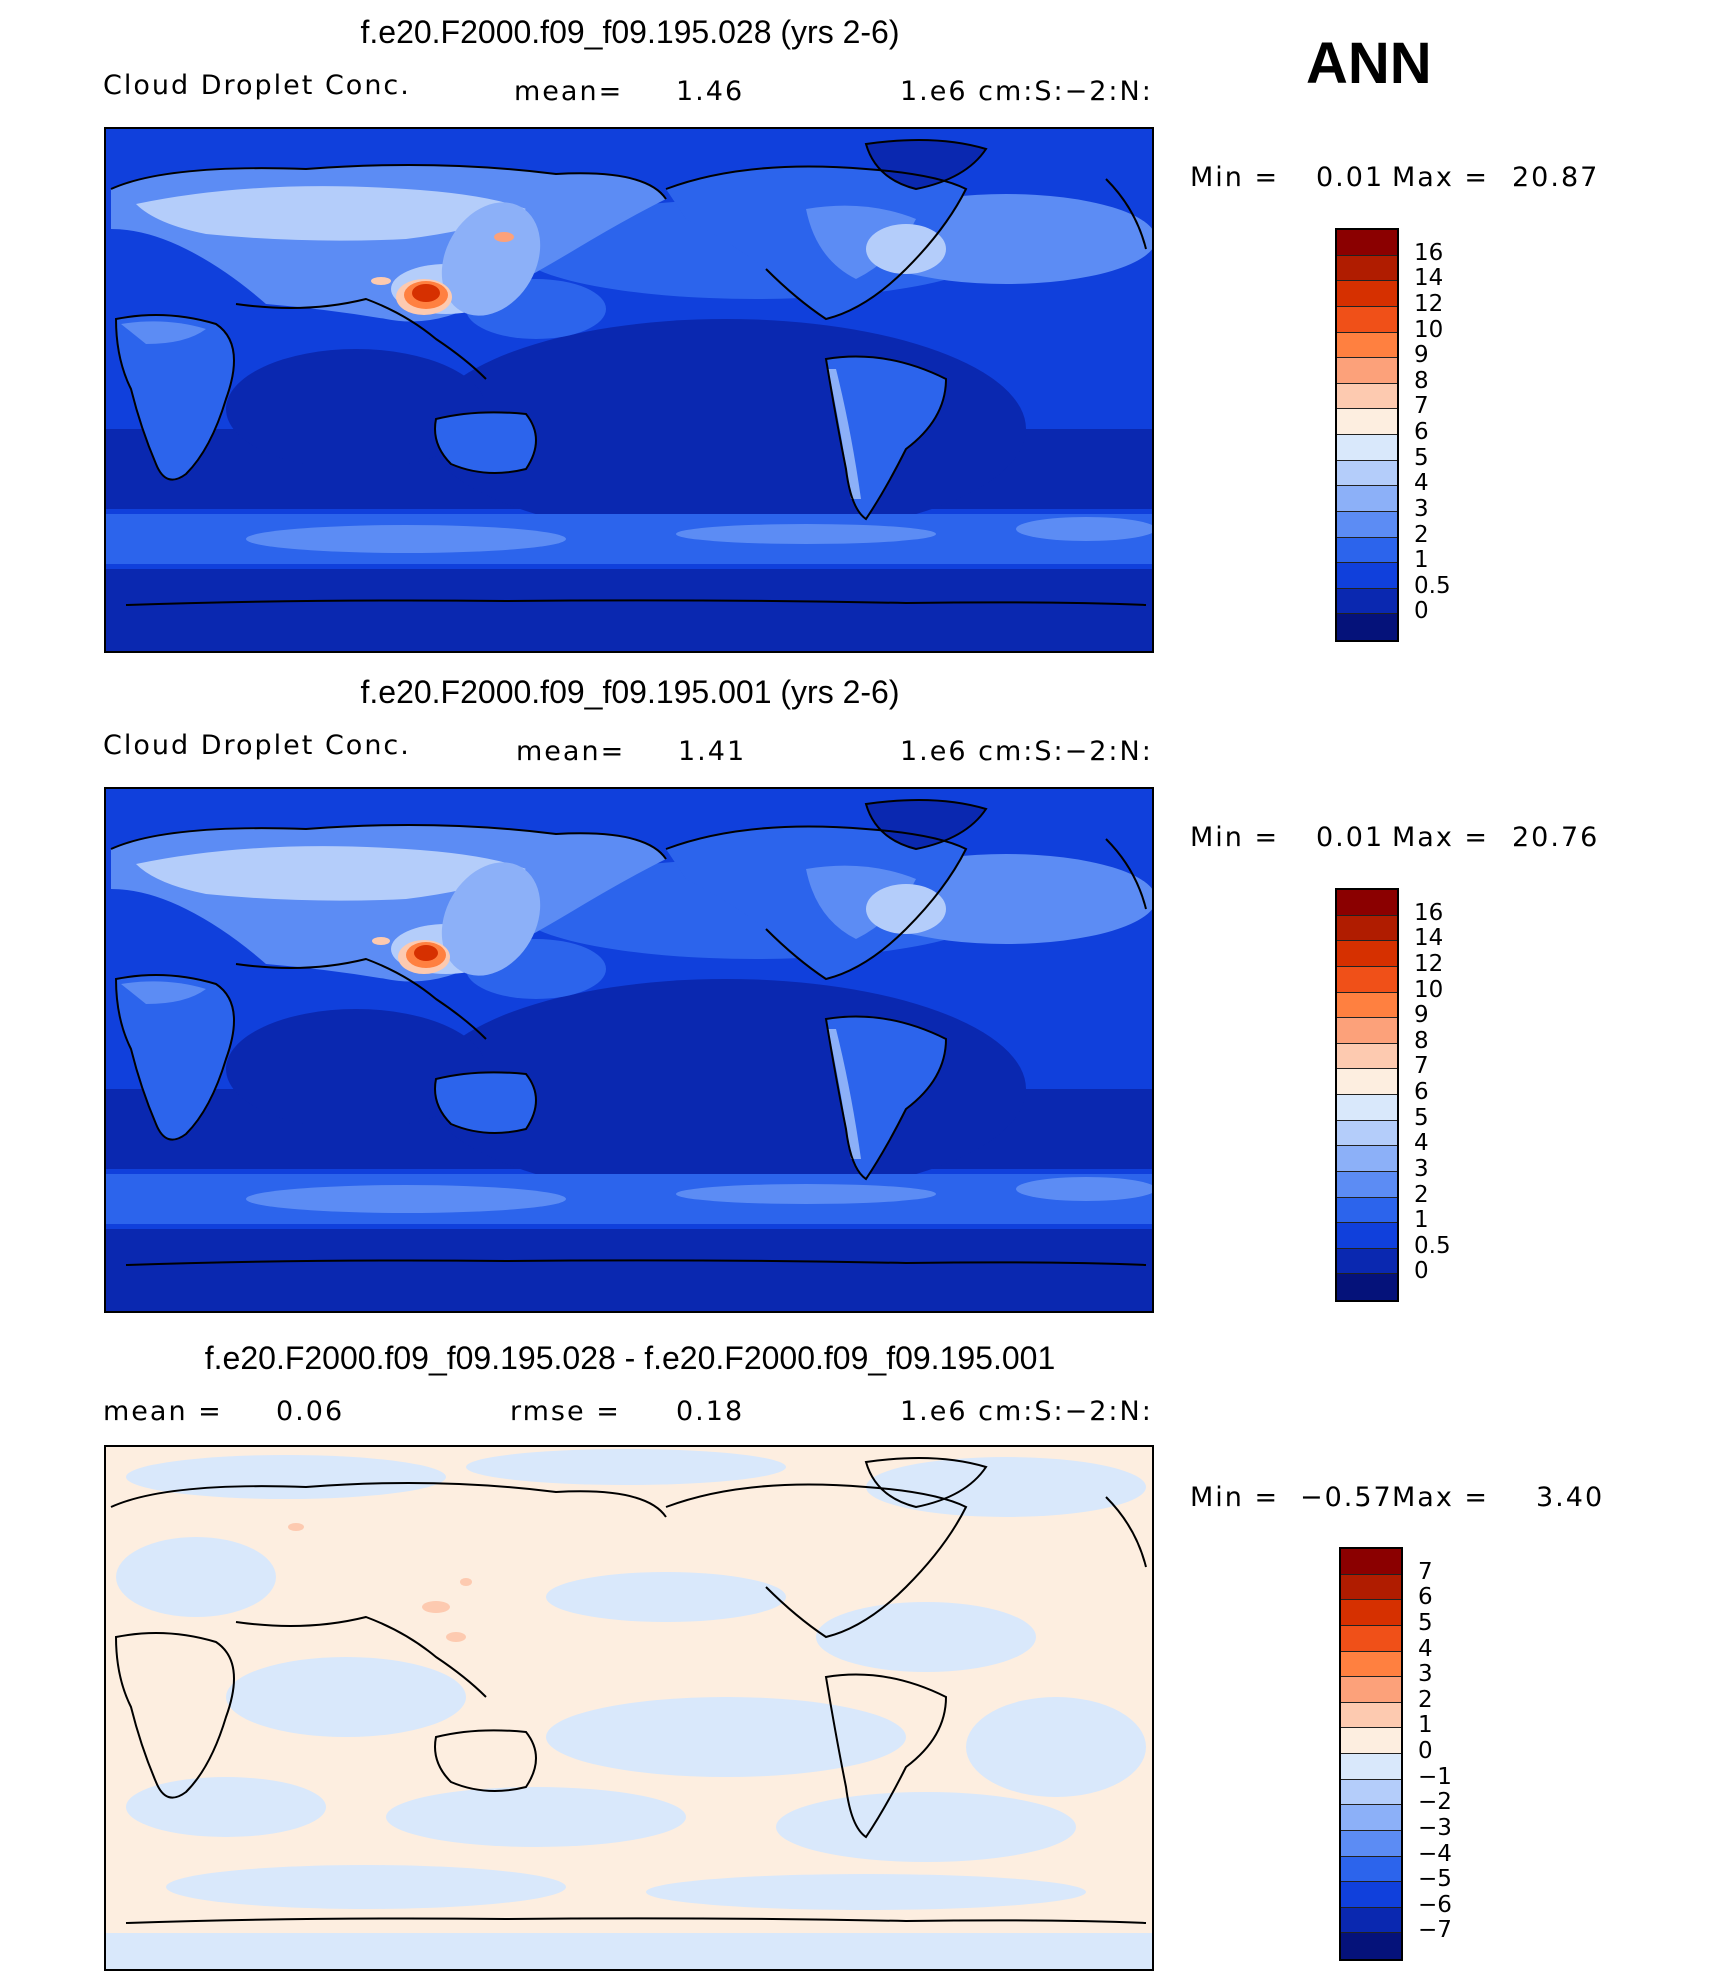 Image resolution: width=1710 pixels, height=1974 pixels. Describe the element at coordinates (1435, 1776) in the screenshot. I see `colorbar-label: −1` at that location.